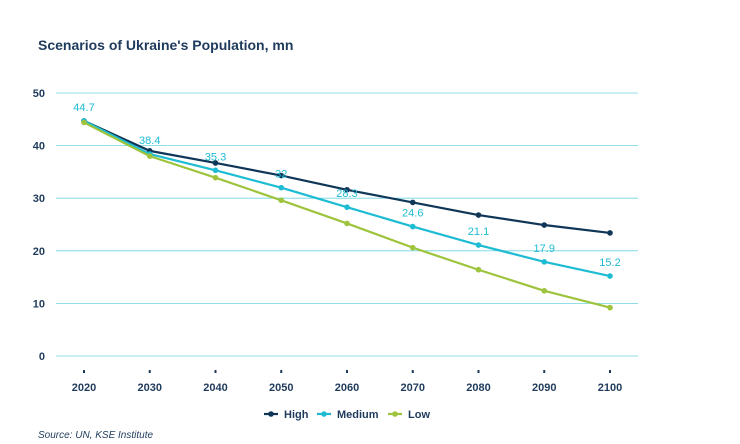  I want to click on data-label-medium-2040: 35.3, so click(215, 157).